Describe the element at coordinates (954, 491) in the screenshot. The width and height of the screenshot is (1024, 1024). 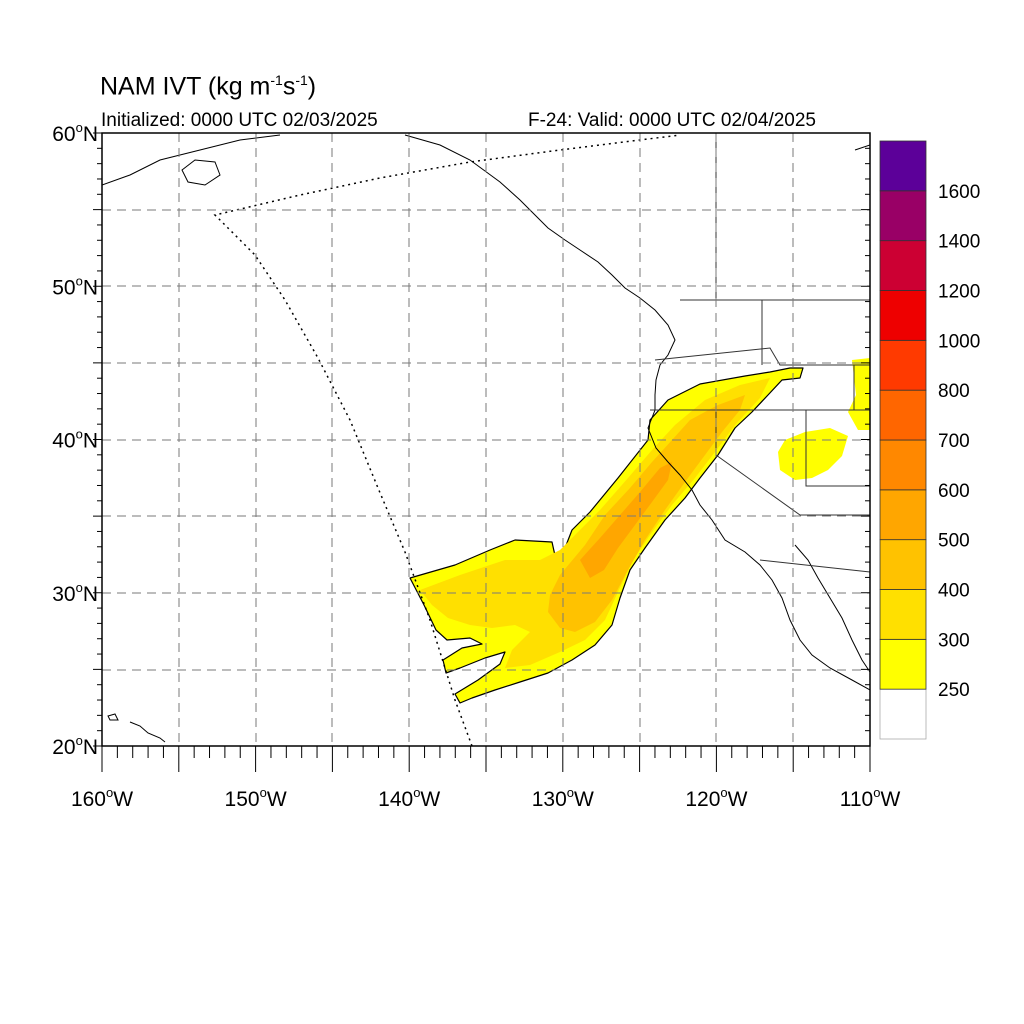
I see `colorbar-label: 600` at that location.